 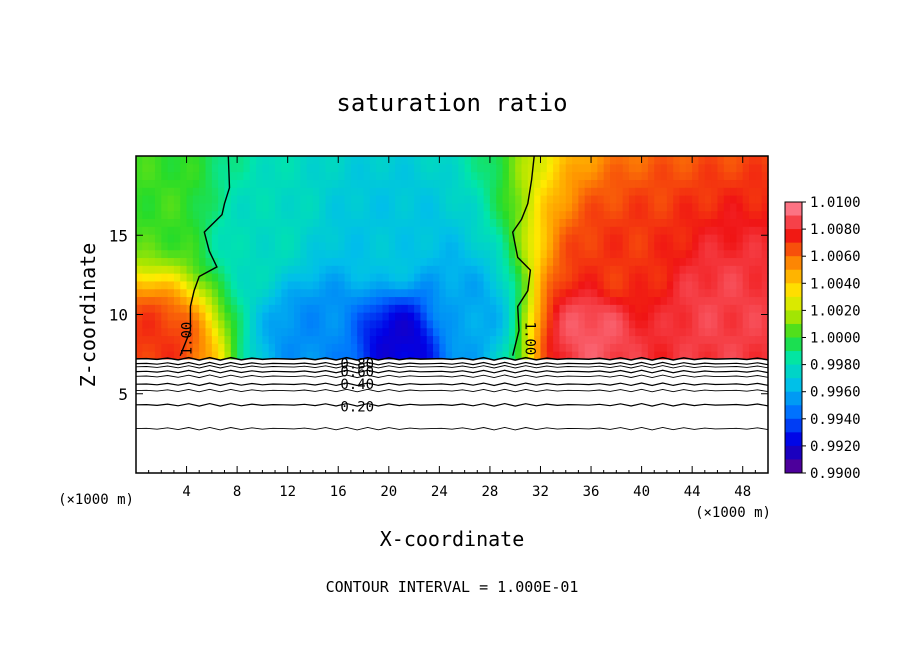 I want to click on subcloud-contour-line, so click(x=452, y=390).